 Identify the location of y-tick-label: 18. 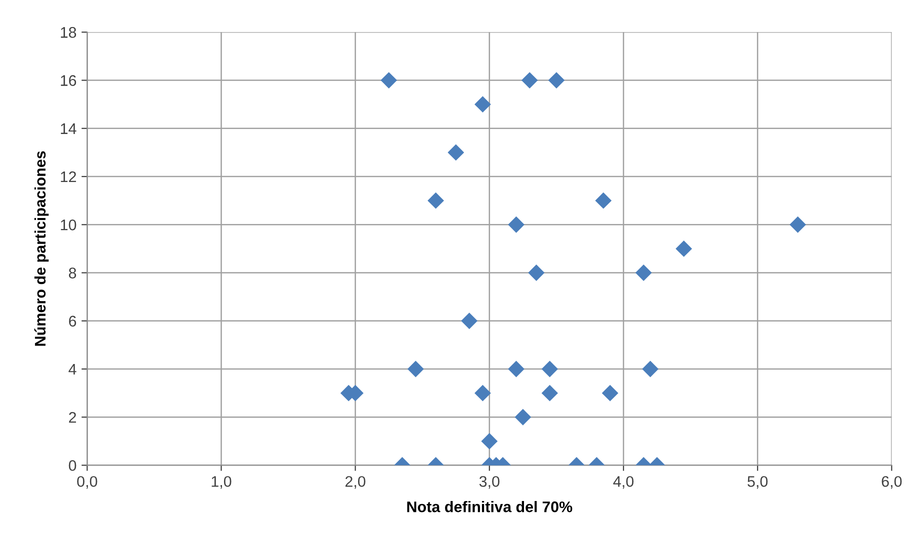
(68, 32).